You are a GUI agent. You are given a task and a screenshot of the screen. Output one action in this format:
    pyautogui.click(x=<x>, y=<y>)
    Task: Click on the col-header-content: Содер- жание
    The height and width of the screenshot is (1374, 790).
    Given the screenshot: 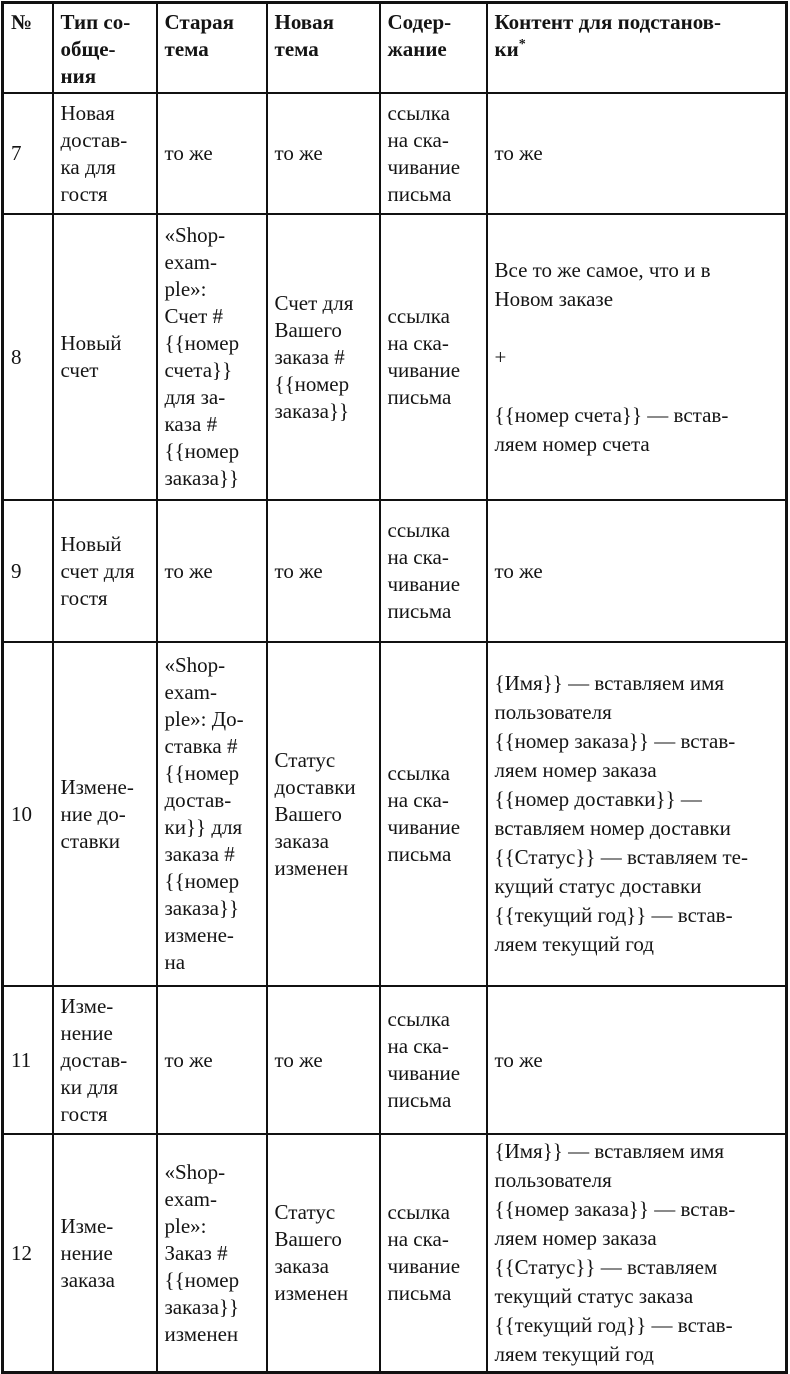 What is the action you would take?
    pyautogui.click(x=433, y=47)
    